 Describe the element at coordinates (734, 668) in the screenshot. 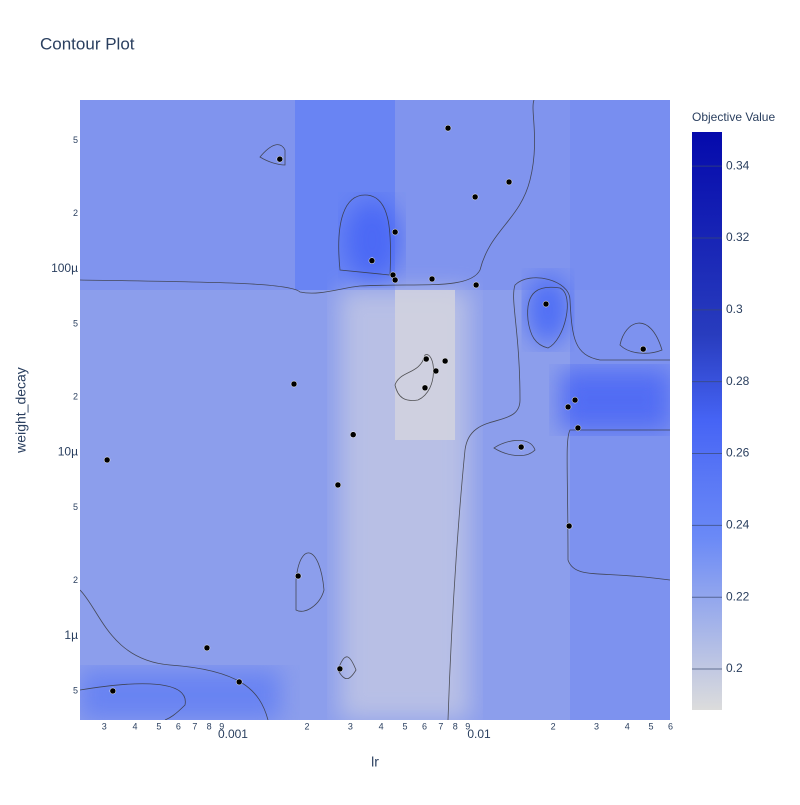

I see `colorbar-tick-label: 0.2` at that location.